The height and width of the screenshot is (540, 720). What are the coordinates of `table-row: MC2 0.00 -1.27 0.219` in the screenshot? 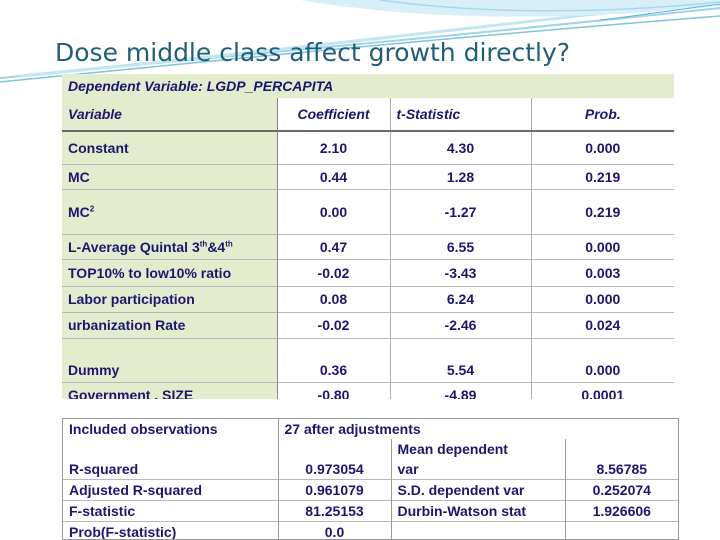 It's located at (368, 211).